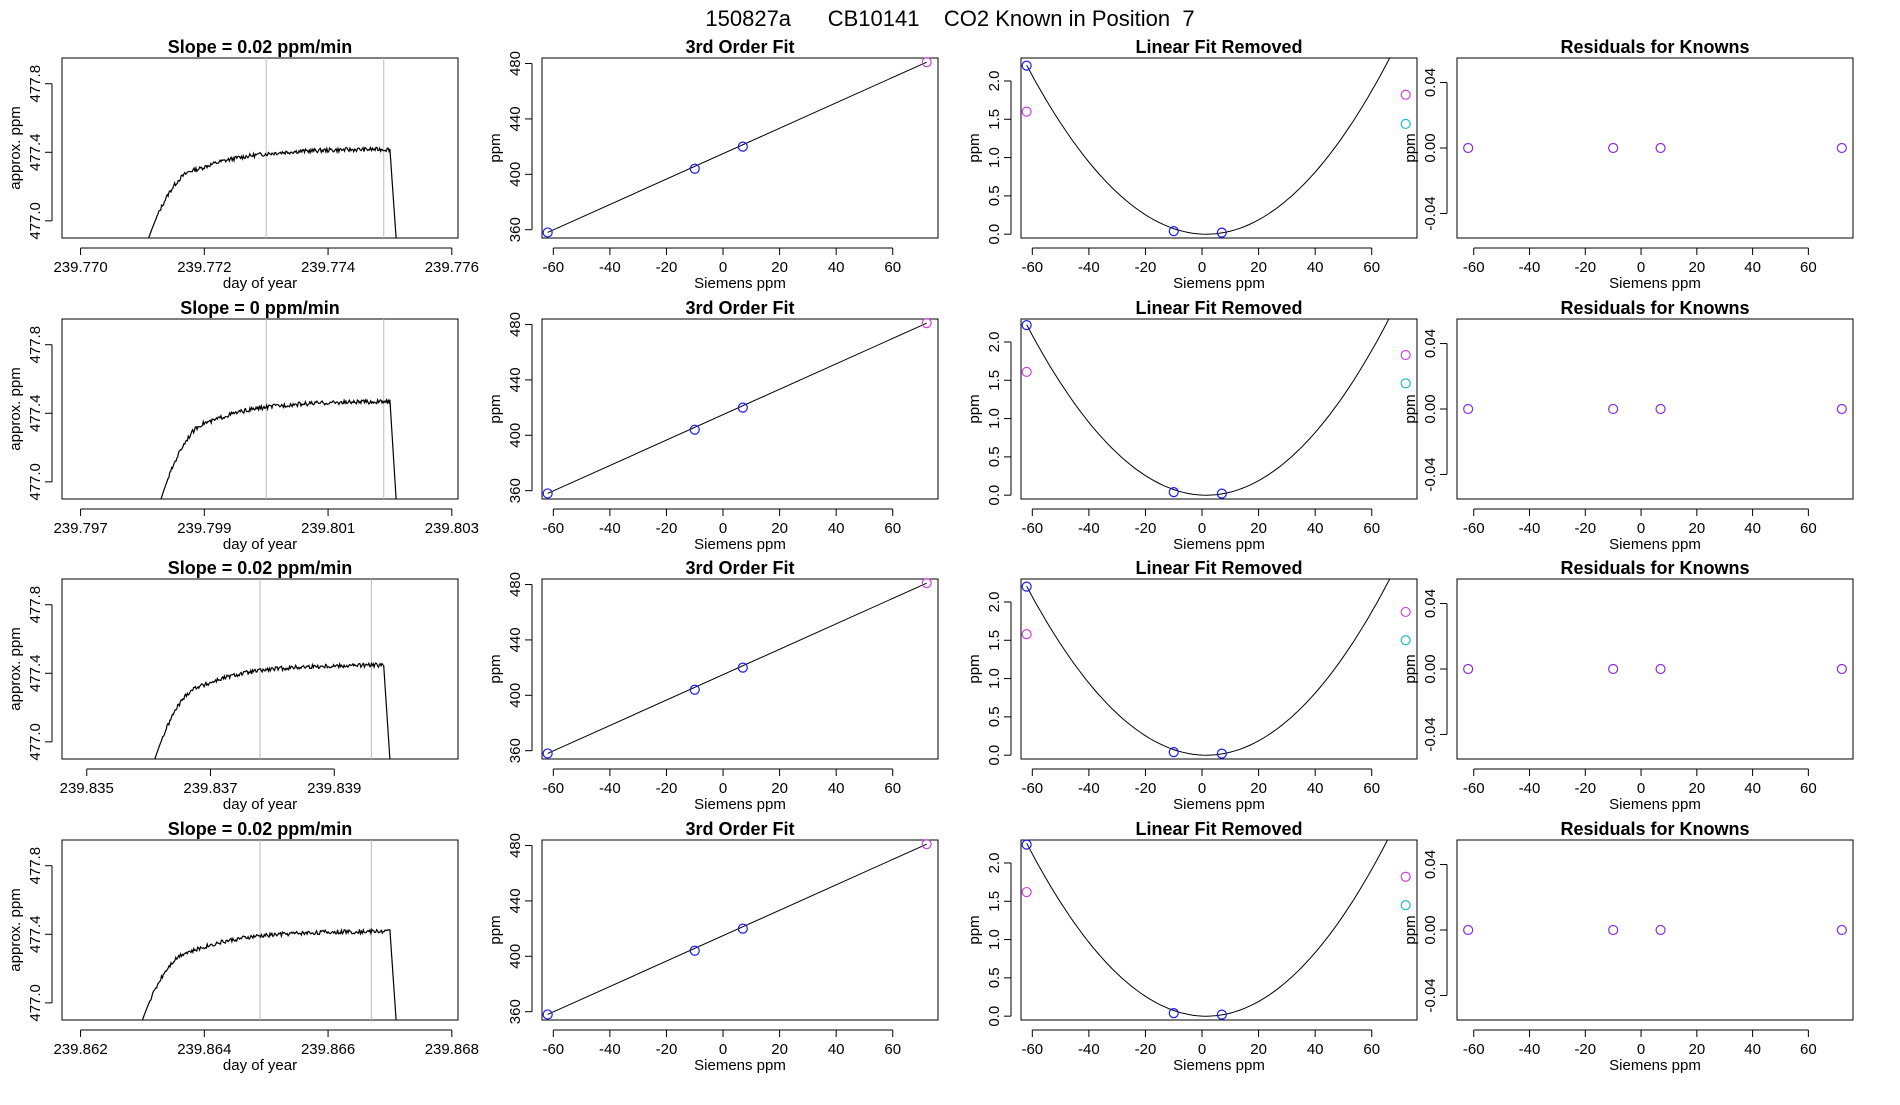  What do you see at coordinates (87, 788) in the screenshot?
I see `x-tick-label: 239.835` at bounding box center [87, 788].